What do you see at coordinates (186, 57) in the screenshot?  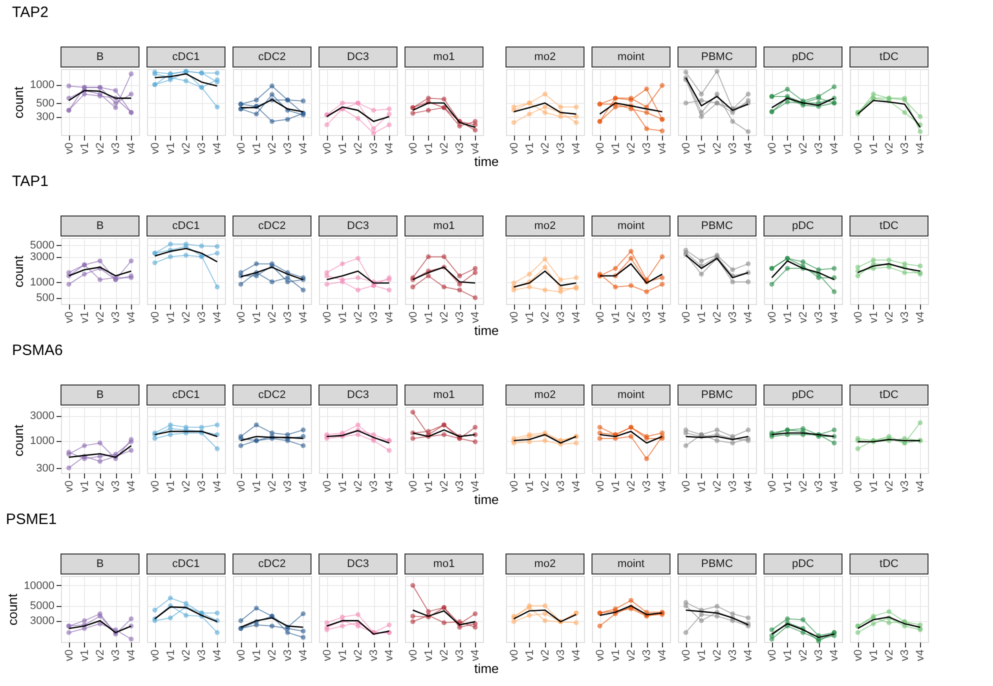 I see `chart-title: cDC1` at bounding box center [186, 57].